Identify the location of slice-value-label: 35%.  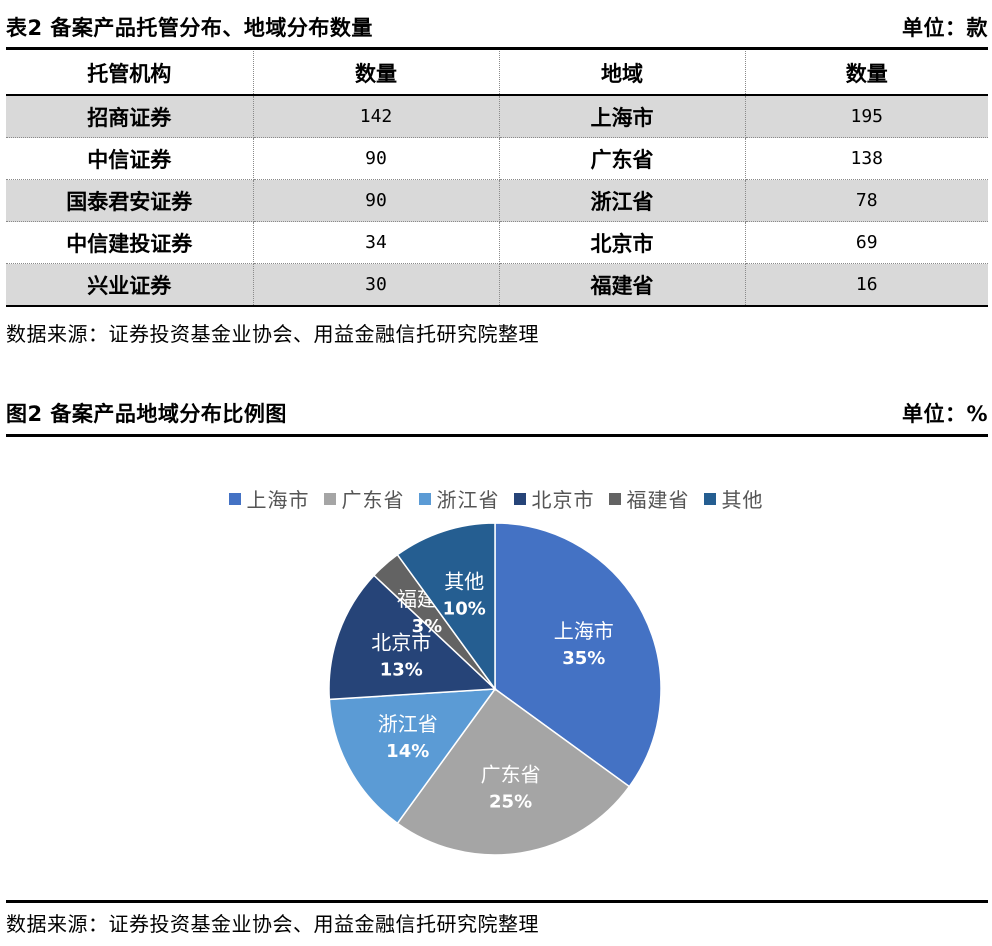
(583, 658).